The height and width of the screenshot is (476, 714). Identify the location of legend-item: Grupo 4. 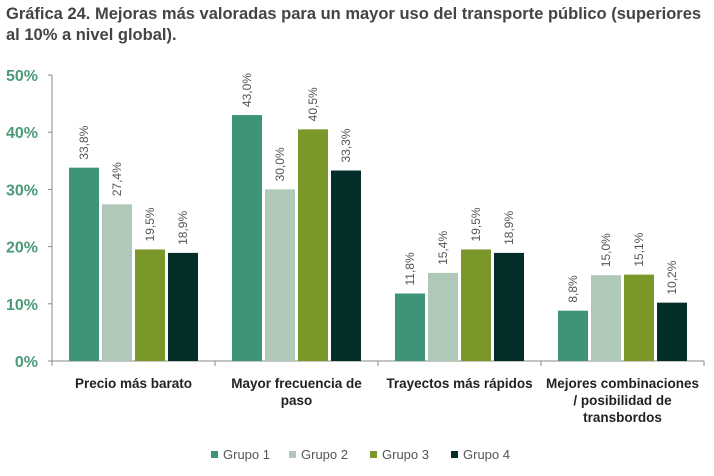
(480, 454).